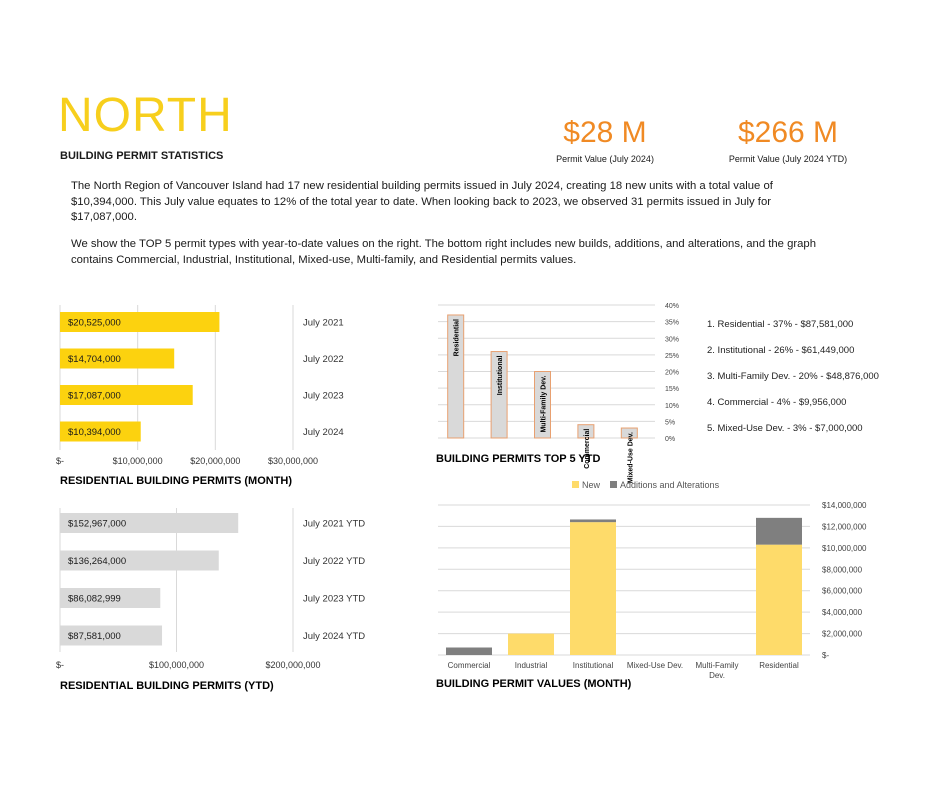 Image resolution: width=940 pixels, height=788 pixels. What do you see at coordinates (293, 461) in the screenshot?
I see `x-tick-label: $30,000,000` at bounding box center [293, 461].